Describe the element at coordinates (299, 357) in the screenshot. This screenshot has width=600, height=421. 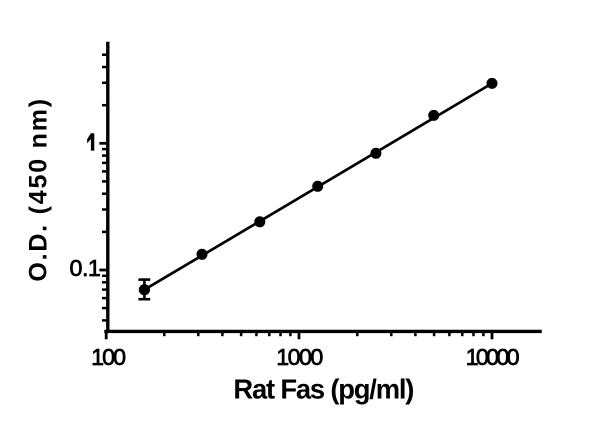
I see `svg-text: 1000` at that location.